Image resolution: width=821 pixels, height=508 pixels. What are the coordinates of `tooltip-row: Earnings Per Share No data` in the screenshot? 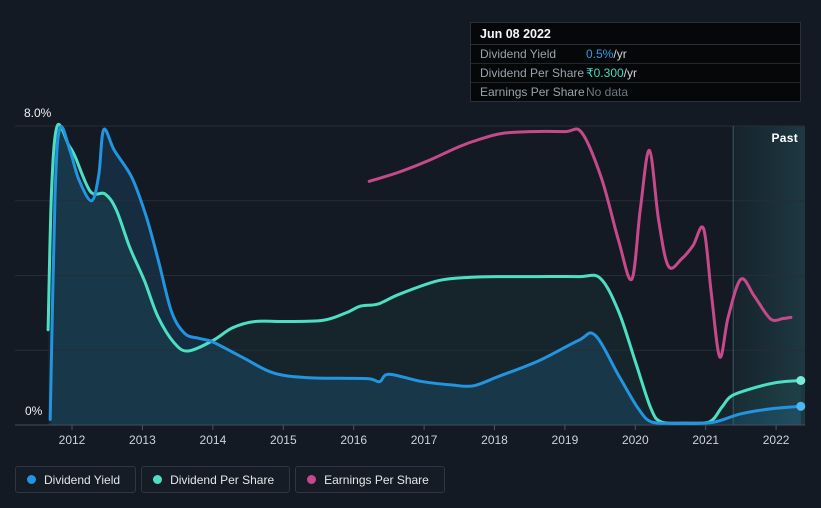 It's located at (635, 92).